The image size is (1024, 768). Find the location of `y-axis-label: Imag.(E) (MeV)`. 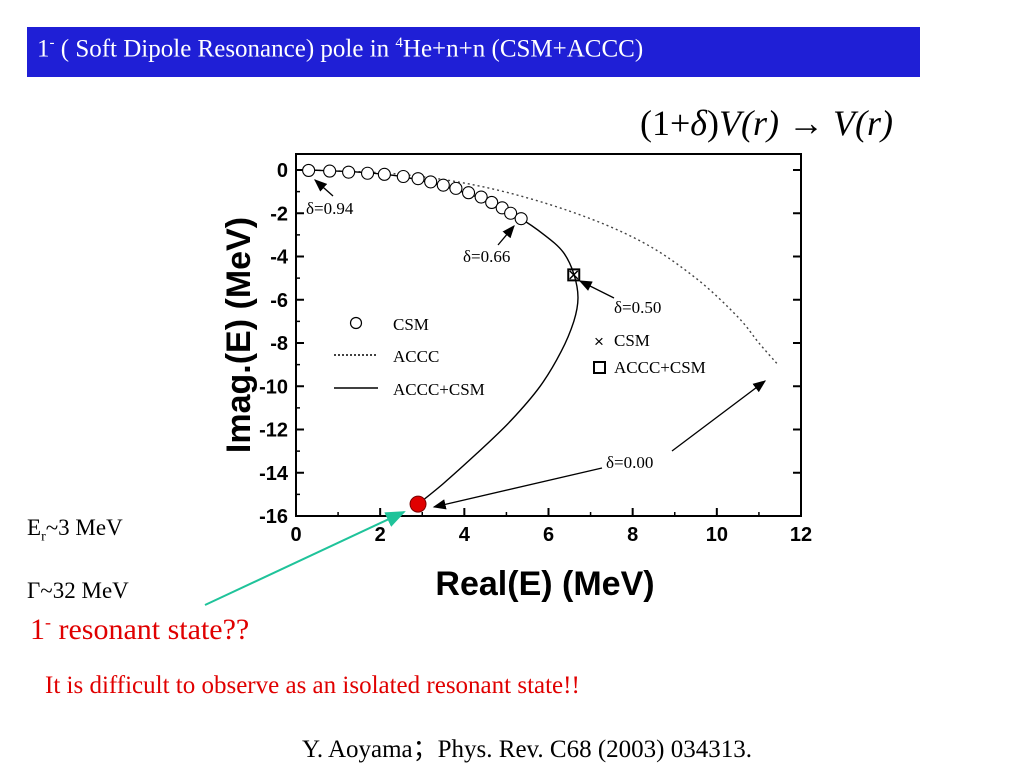

y-axis-label: Imag.(E) (MeV) is located at coordinates (239, 335).